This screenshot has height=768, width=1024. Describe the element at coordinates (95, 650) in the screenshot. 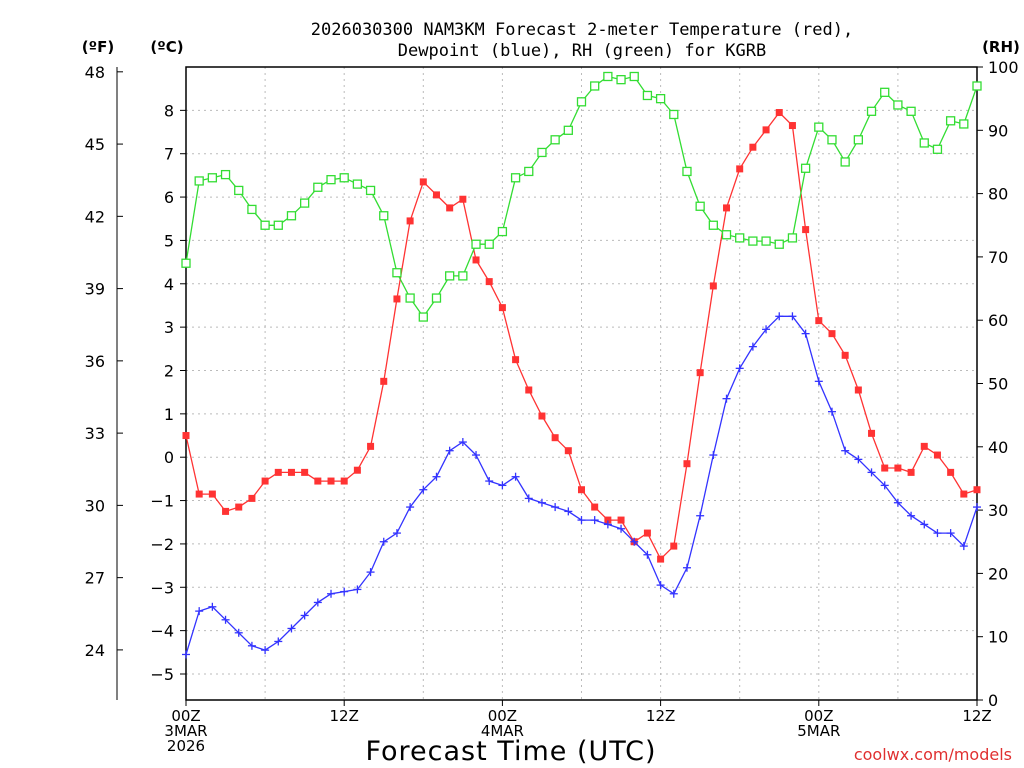

I see `fahrenheit-tick-label: 24` at that location.